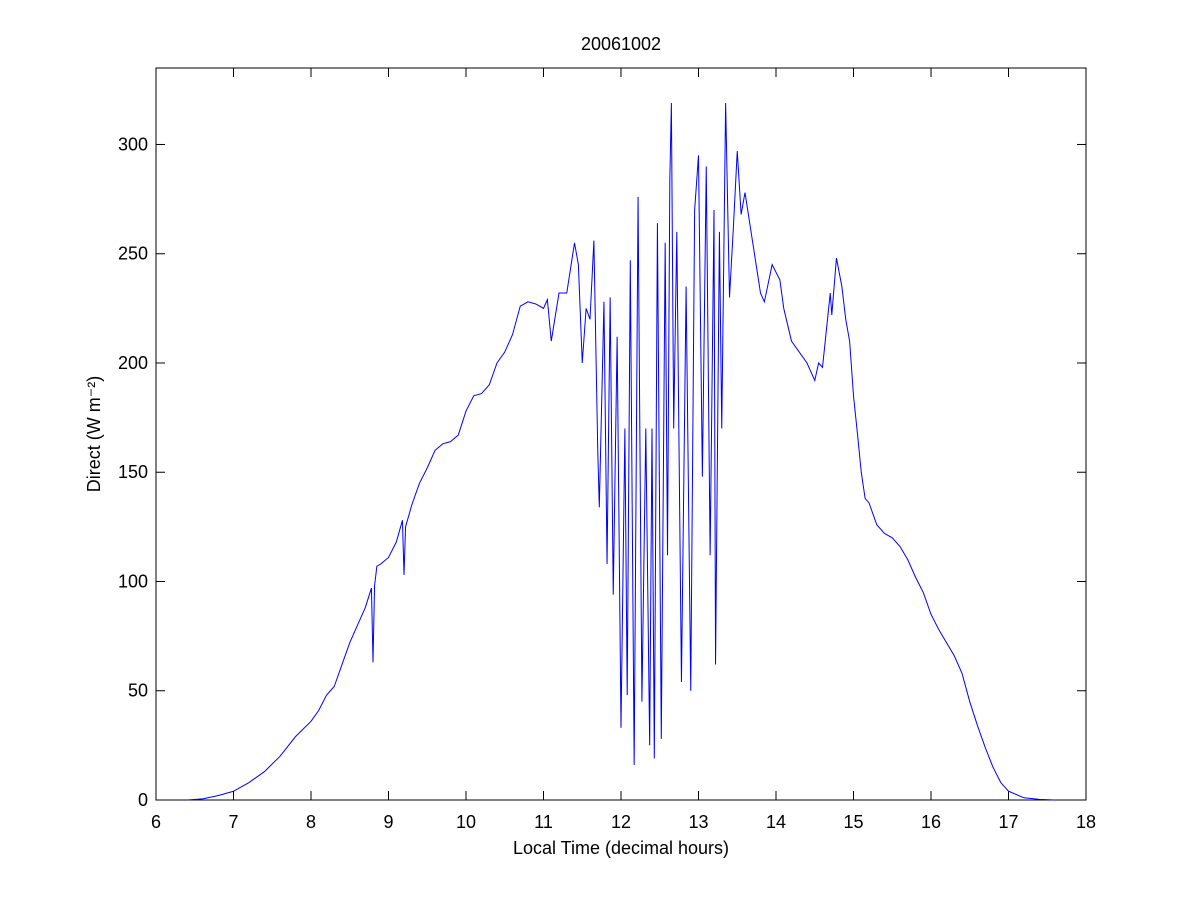 The height and width of the screenshot is (900, 1200). I want to click on y-tick-label: 200, so click(133, 363).